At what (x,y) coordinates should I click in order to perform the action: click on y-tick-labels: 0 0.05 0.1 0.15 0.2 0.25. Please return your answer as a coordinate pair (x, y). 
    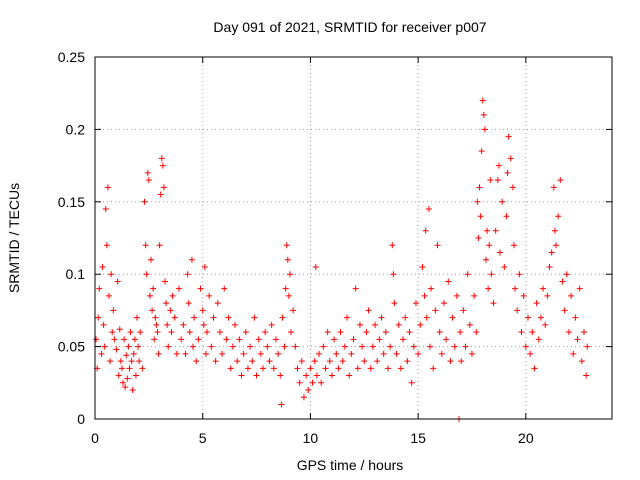
    Looking at the image, I should click on (71, 238).